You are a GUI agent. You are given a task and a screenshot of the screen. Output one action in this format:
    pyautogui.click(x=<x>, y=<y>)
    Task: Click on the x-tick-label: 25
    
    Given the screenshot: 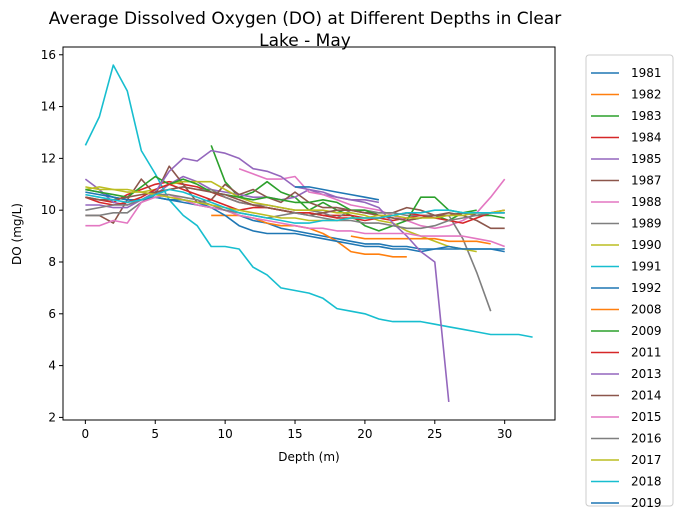 What is the action you would take?
    pyautogui.click(x=434, y=434)
    